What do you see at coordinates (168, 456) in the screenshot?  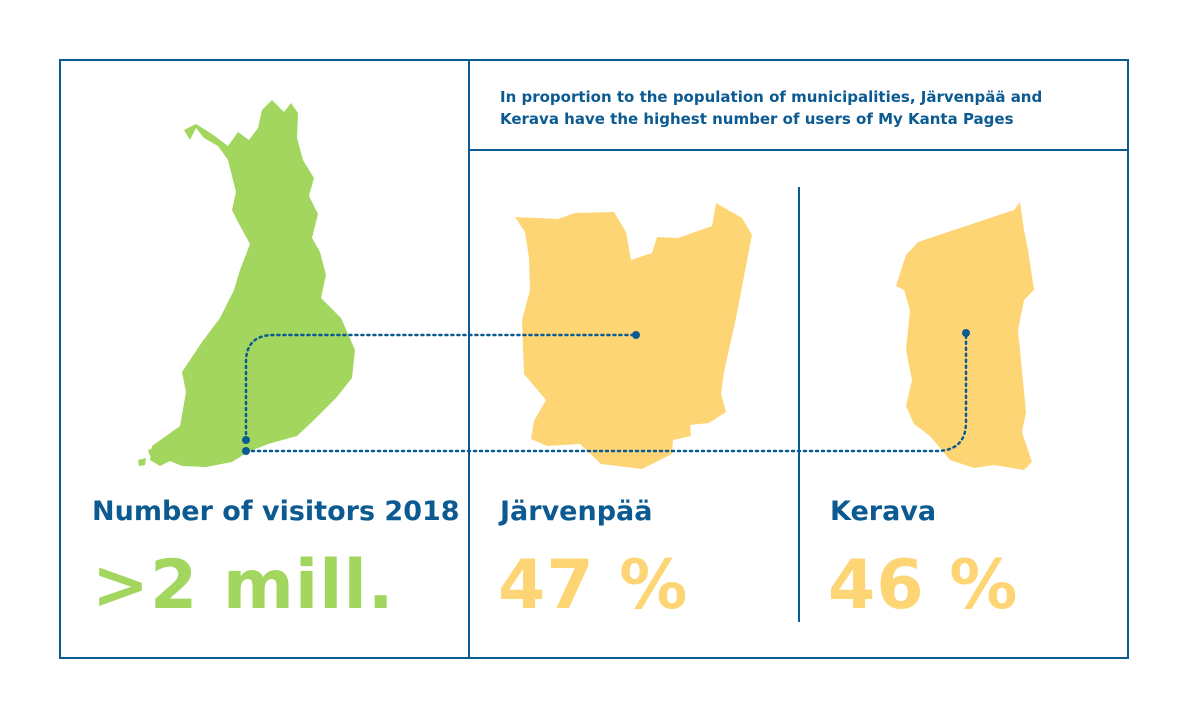 I see `finland-islands-icon` at bounding box center [168, 456].